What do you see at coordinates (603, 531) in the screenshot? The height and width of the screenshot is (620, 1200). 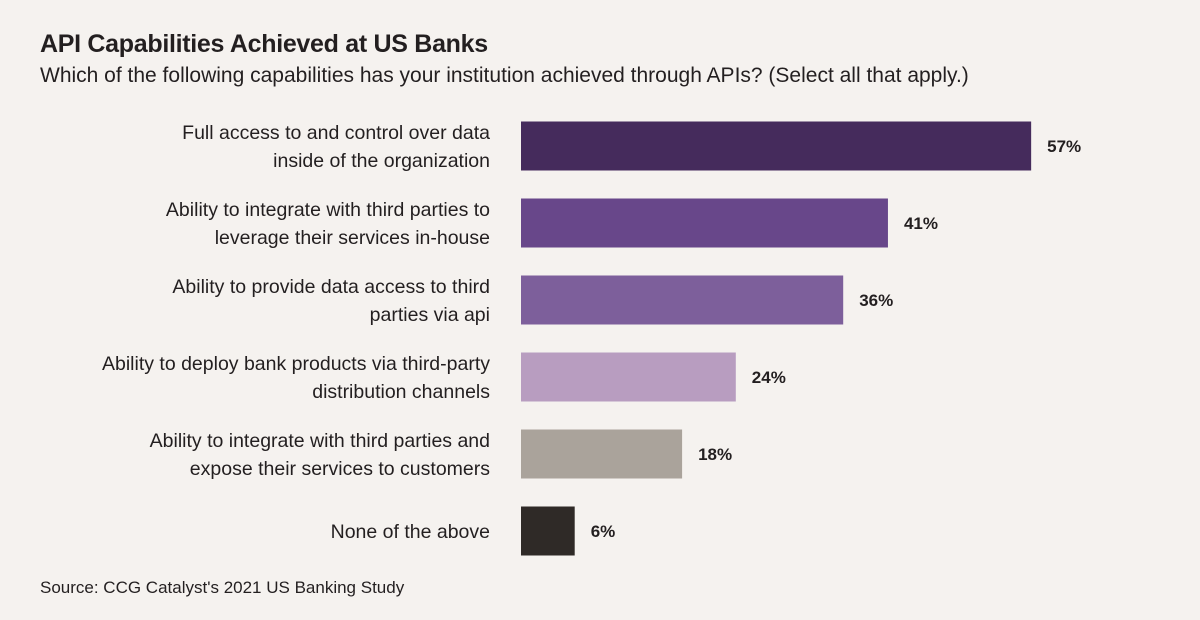 I see `value-label-6: 6%` at bounding box center [603, 531].